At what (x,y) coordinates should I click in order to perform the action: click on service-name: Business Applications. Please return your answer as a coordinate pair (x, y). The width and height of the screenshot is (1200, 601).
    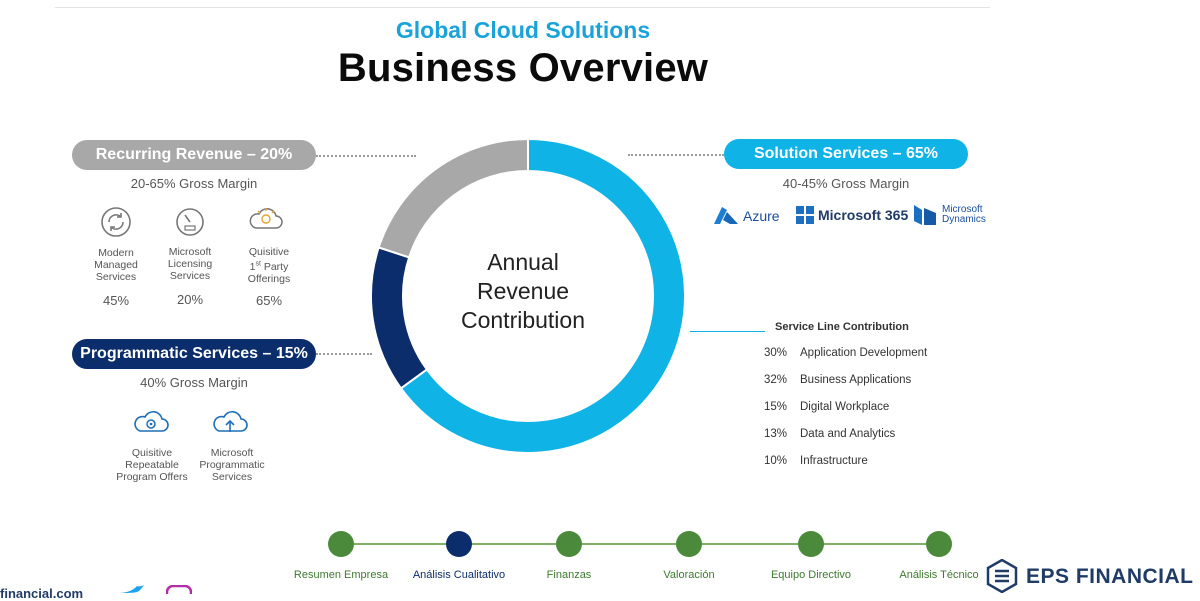
    Looking at the image, I should click on (856, 380).